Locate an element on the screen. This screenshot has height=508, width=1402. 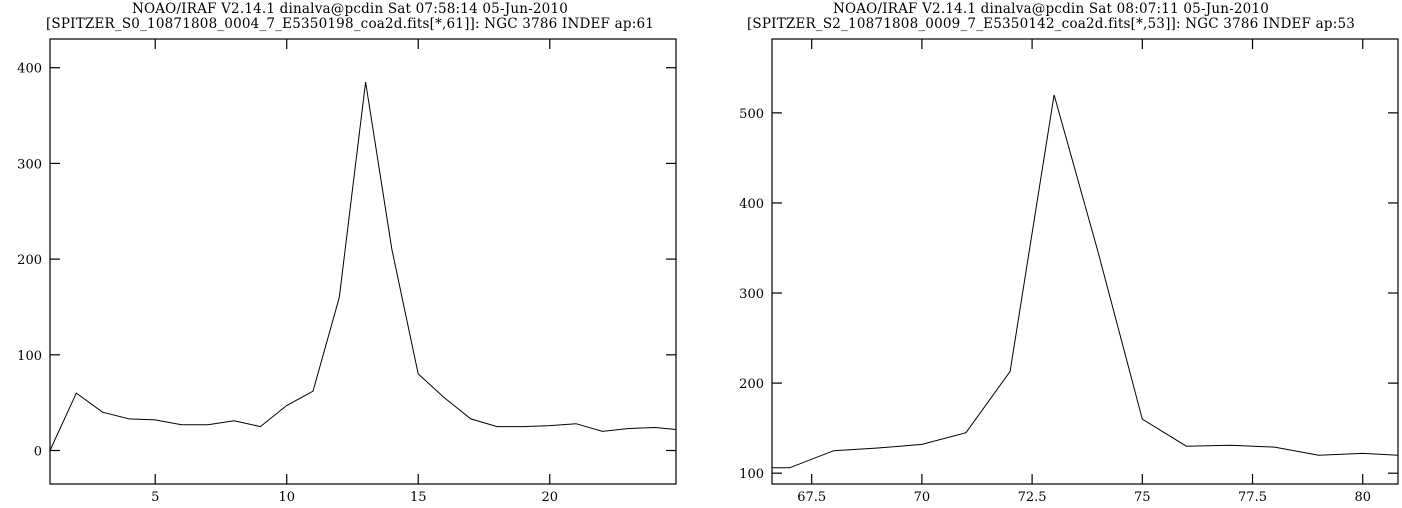
right-x-tick-label: 75 is located at coordinates (1142, 497).